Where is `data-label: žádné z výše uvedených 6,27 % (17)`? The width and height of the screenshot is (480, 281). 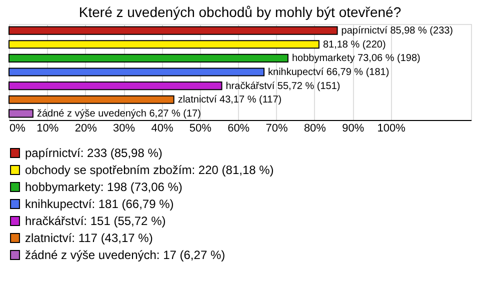
data-label: žádné z výše uvedených 6,27 % (17) is located at coordinates (118, 114).